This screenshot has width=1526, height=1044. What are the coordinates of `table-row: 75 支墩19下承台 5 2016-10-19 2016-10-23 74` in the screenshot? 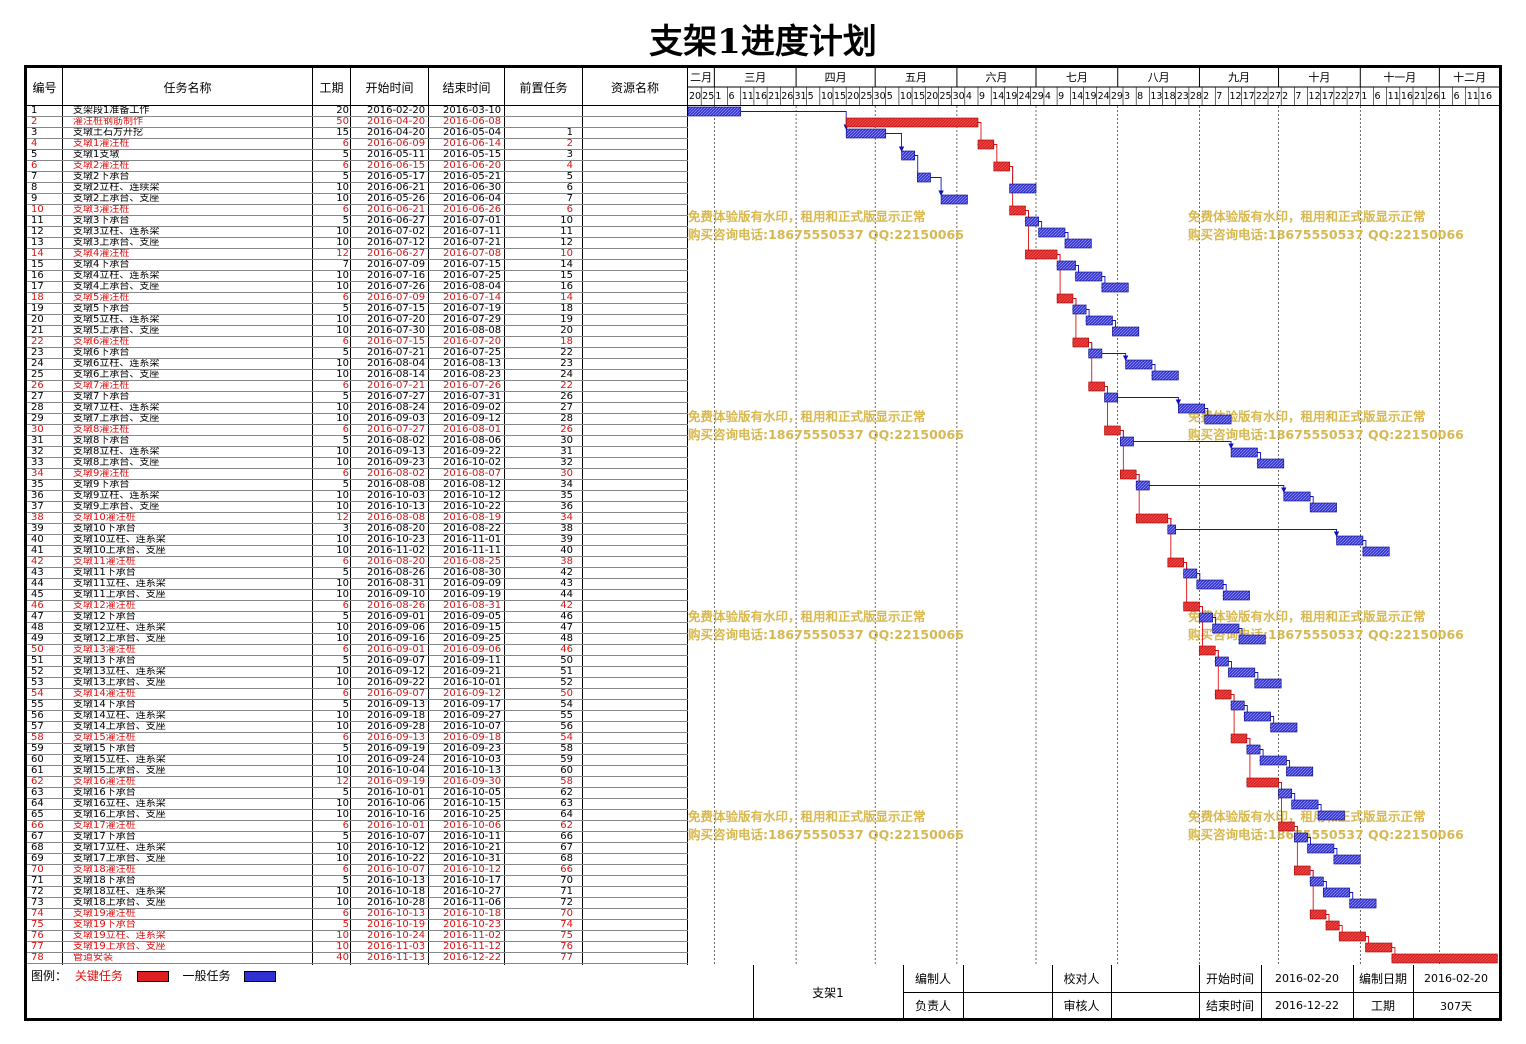 It's located at (357, 925).